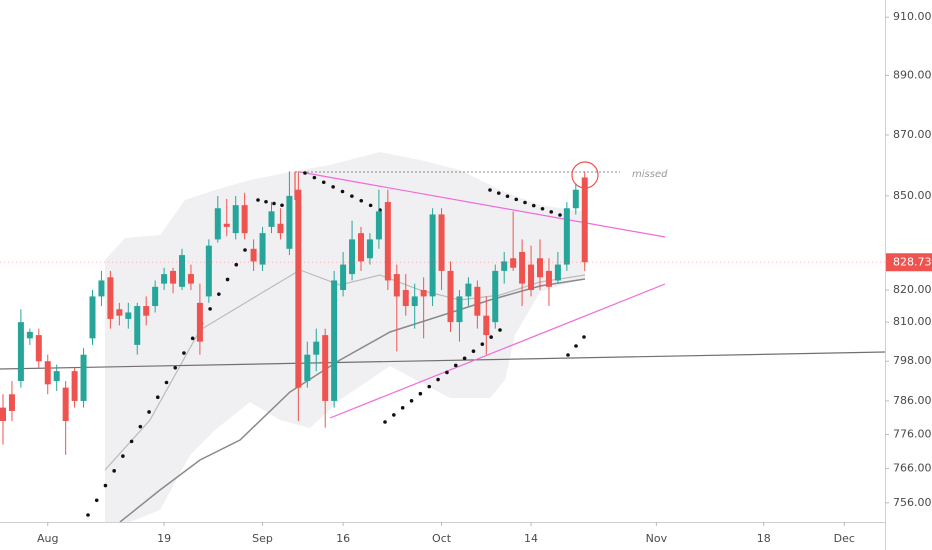  What do you see at coordinates (912, 261) in the screenshot?
I see `last-price-label: 828.73` at bounding box center [912, 261].